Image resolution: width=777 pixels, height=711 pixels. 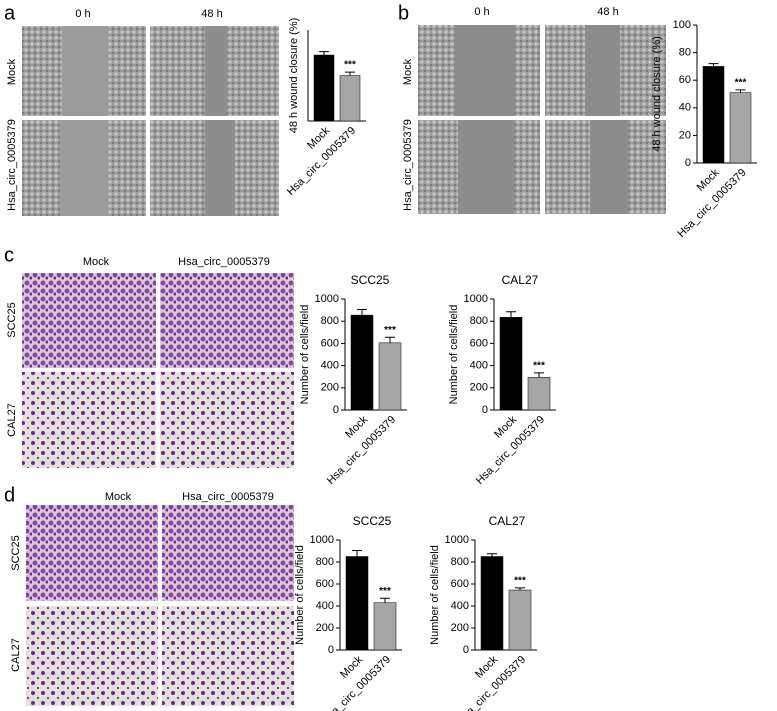 I want to click on panel-label: d, so click(x=9, y=495).